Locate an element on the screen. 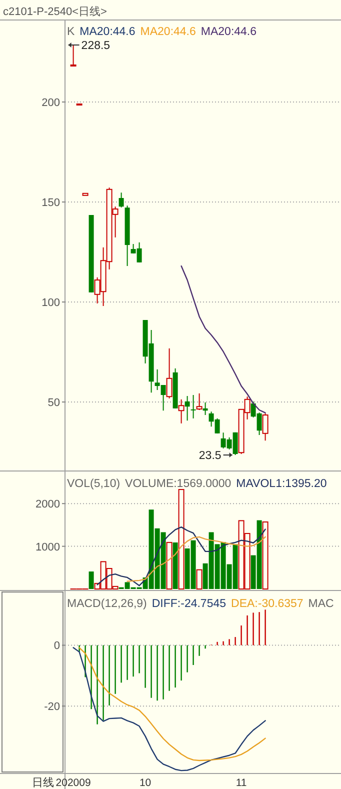  y-tick-label: -20 is located at coordinates (52, 707).